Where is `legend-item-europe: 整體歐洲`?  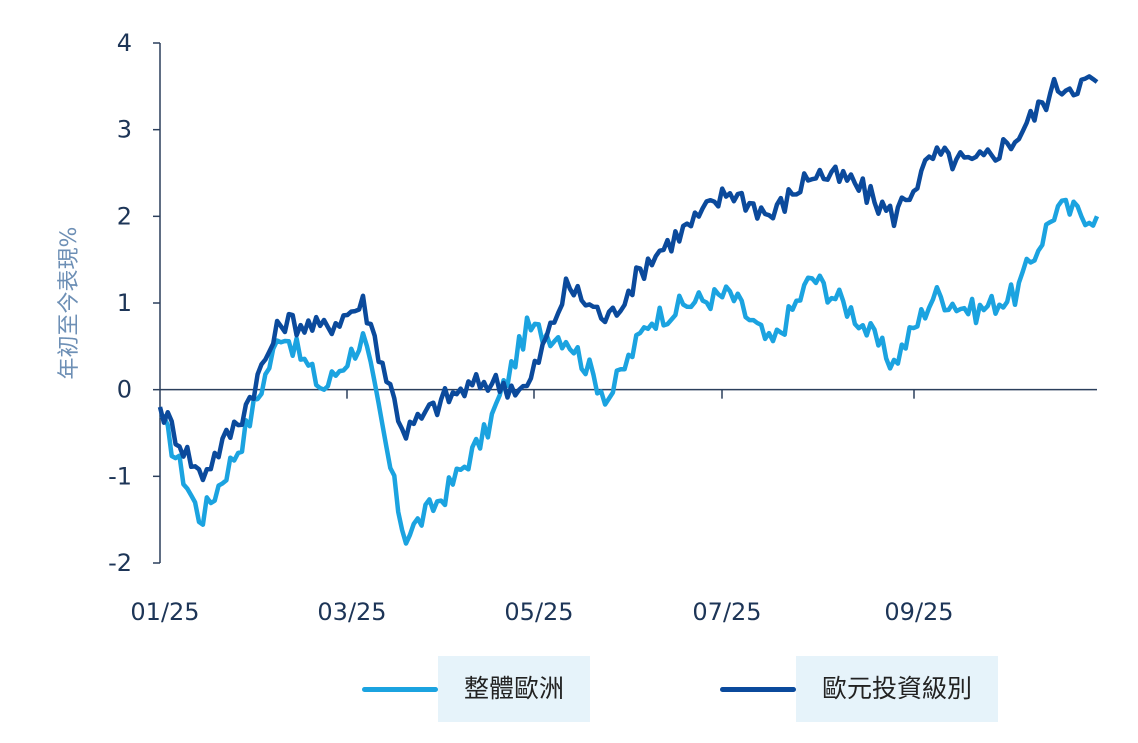
legend-item-europe: 整體歐洲 is located at coordinates (476, 689).